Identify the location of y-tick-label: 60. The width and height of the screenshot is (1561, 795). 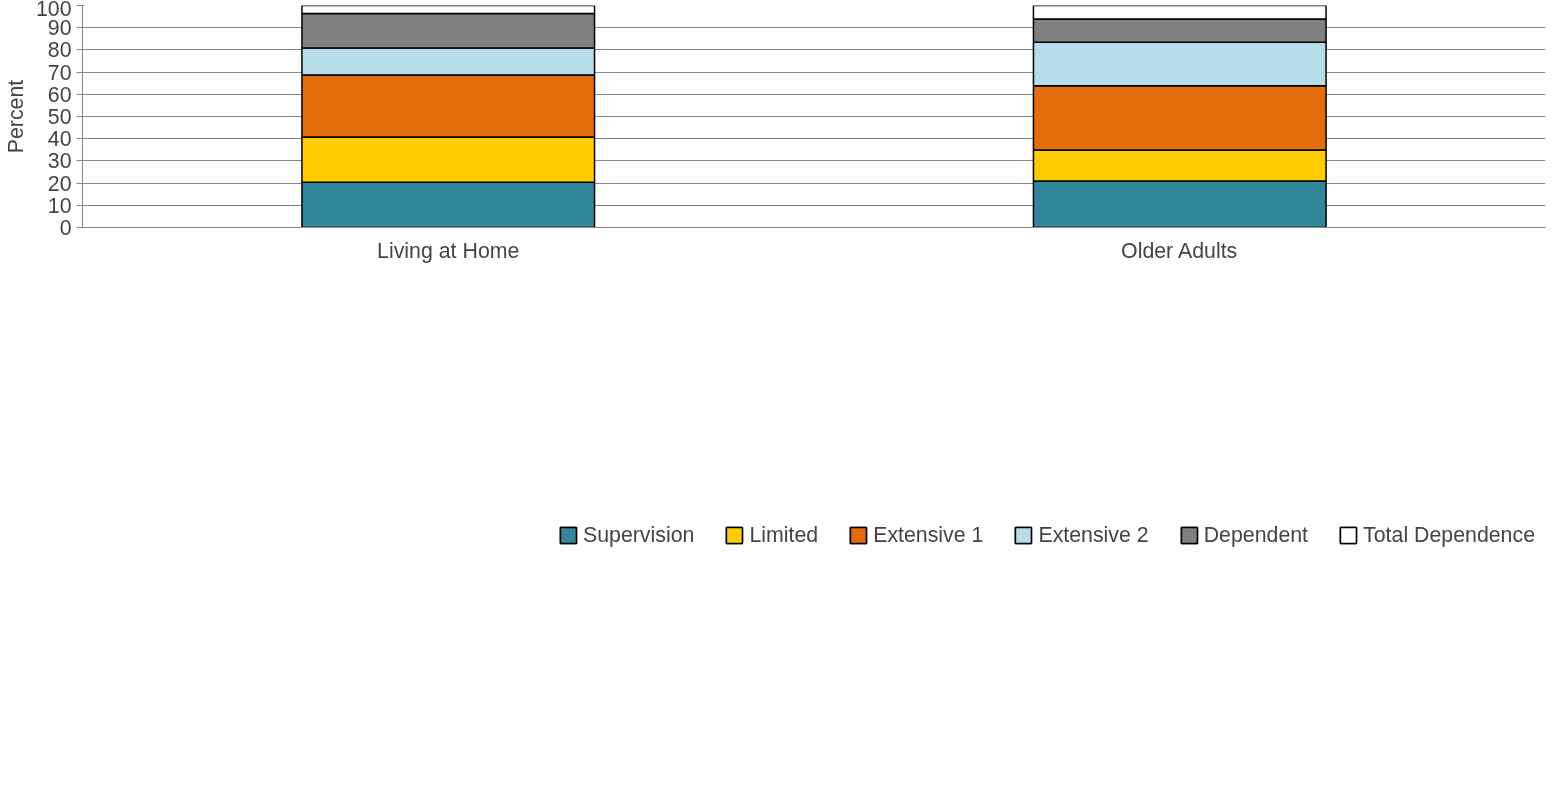
(59, 94).